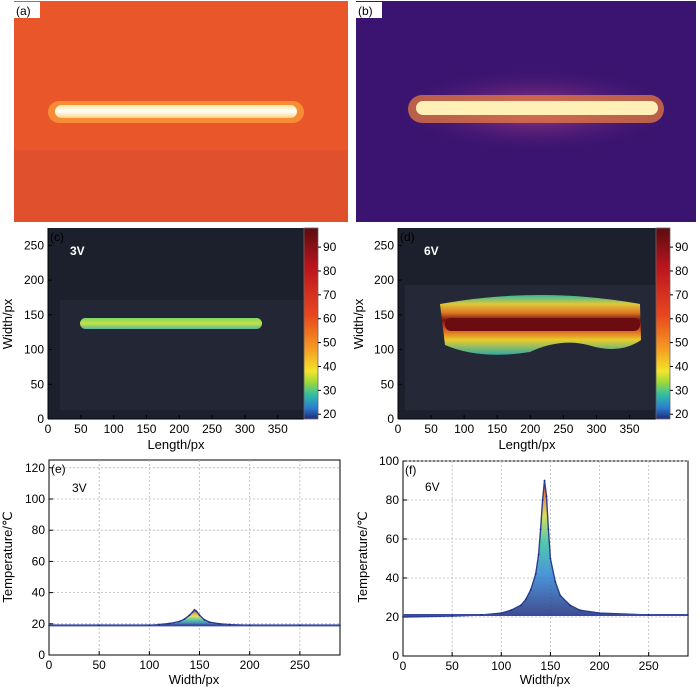 The width and height of the screenshot is (700, 687). I want to click on axes-f: 0 50 100 150 200 250 0 20 40 60 80 100, so click(534, 563).